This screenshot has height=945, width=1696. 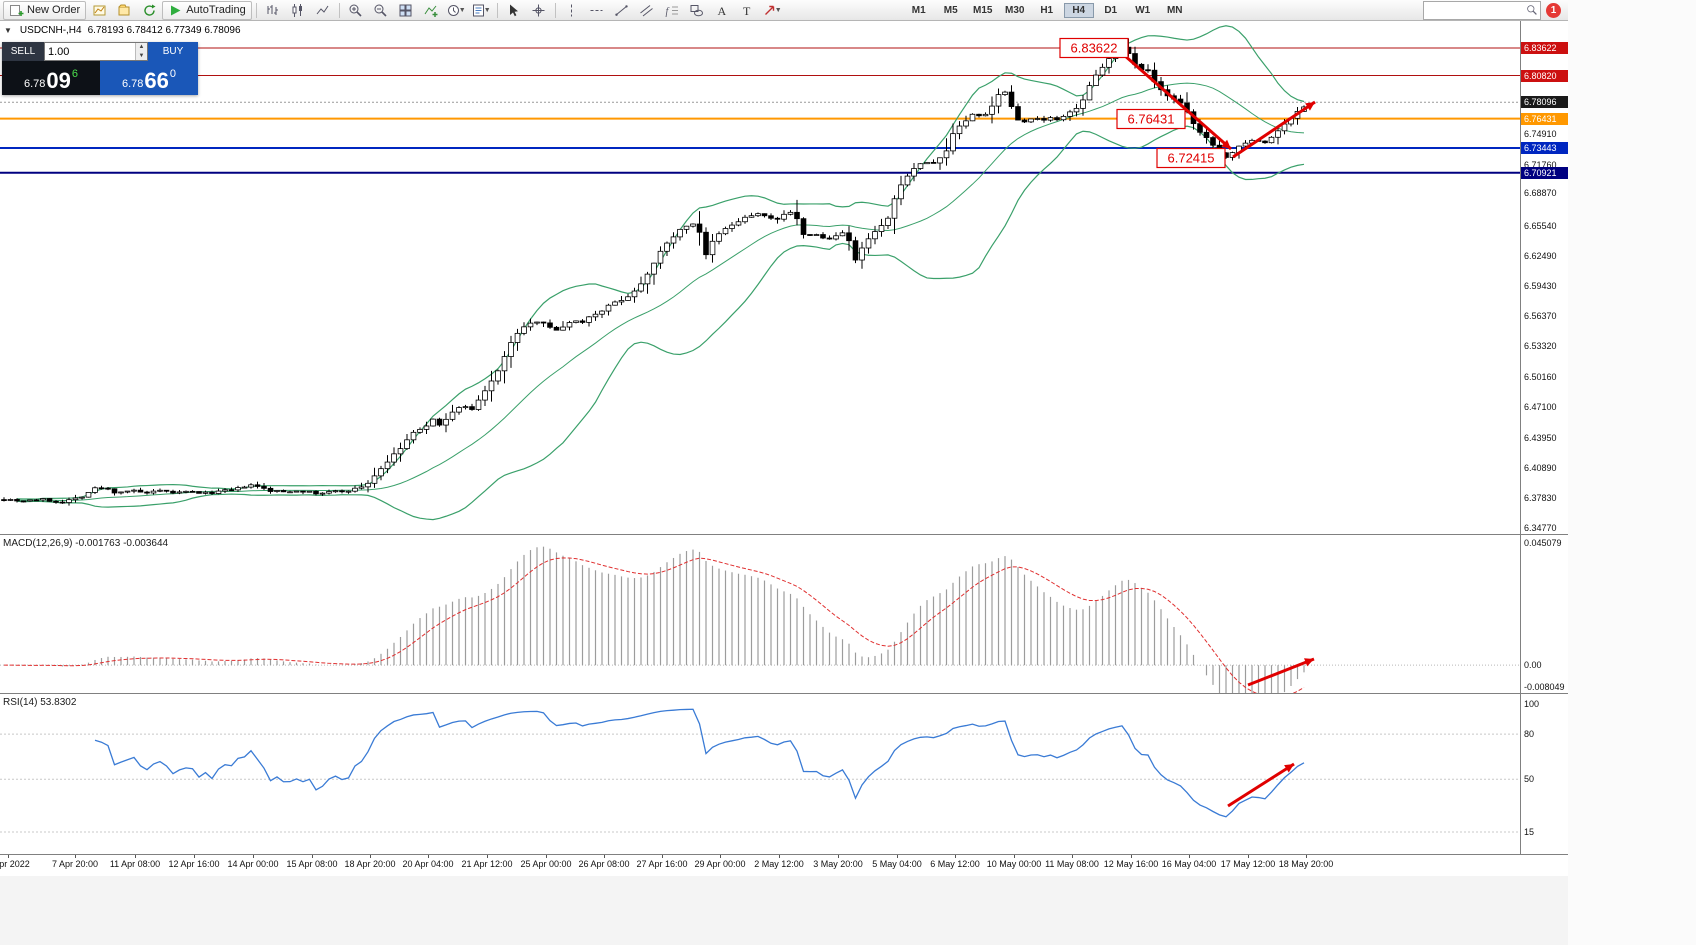 I want to click on candlestick-chart-button, so click(x=298, y=10).